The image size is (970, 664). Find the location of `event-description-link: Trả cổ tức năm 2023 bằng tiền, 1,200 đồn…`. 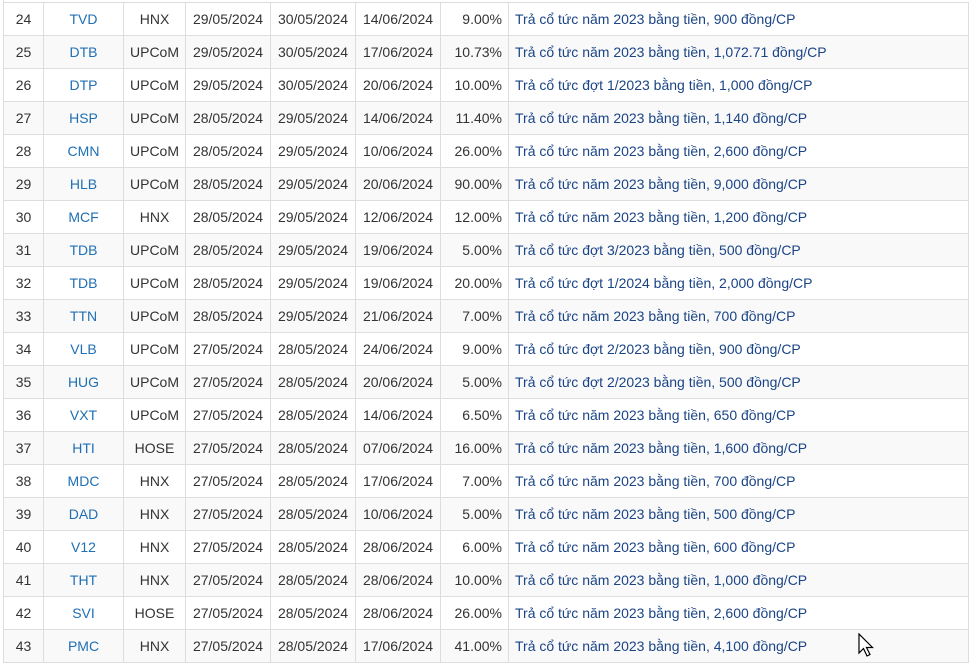

event-description-link: Trả cổ tức năm 2023 bằng tiền, 1,200 đồn… is located at coordinates (738, 217).